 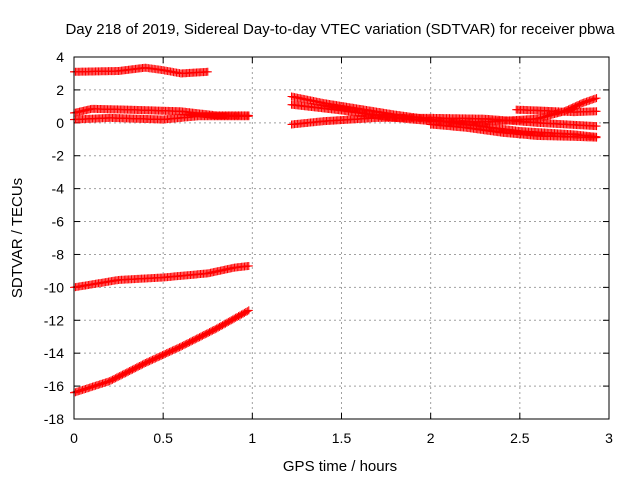 What do you see at coordinates (161, 118) in the screenshot?
I see `series-s3` at bounding box center [161, 118].